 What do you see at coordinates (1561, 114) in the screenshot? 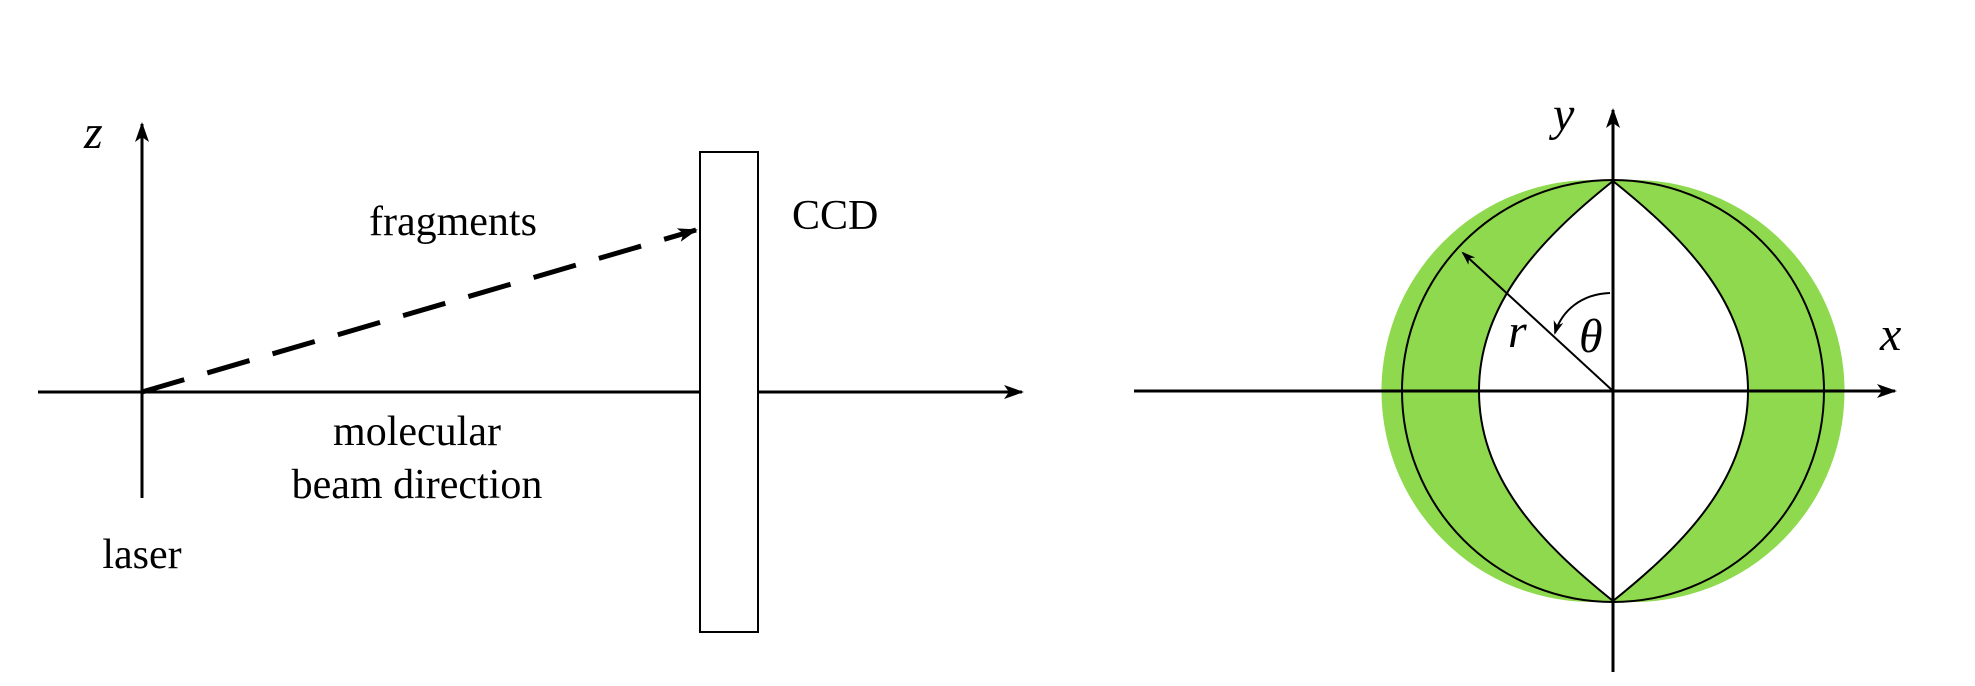
I see `y-axis-label: y` at bounding box center [1561, 114].